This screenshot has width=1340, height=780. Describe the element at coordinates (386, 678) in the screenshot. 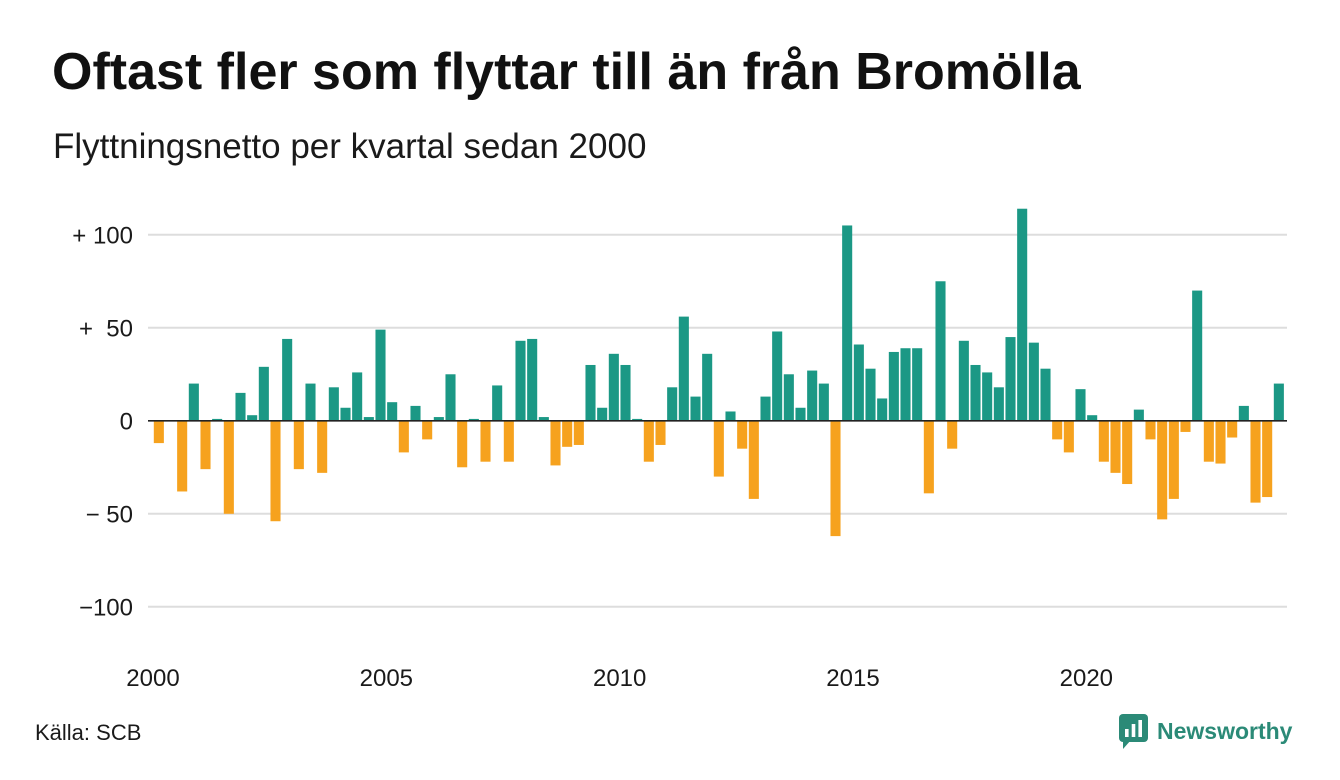

I see `x-tick-label: 2005` at that location.